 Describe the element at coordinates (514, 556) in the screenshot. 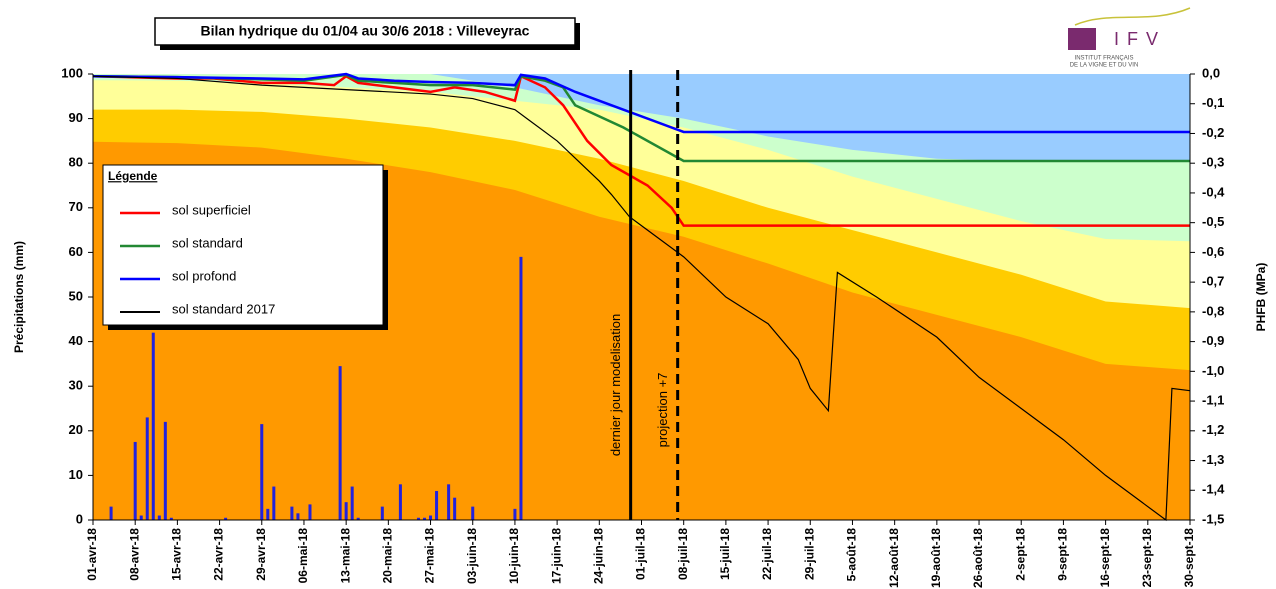

I see `x-tick-label: 10-juin-18` at that location.